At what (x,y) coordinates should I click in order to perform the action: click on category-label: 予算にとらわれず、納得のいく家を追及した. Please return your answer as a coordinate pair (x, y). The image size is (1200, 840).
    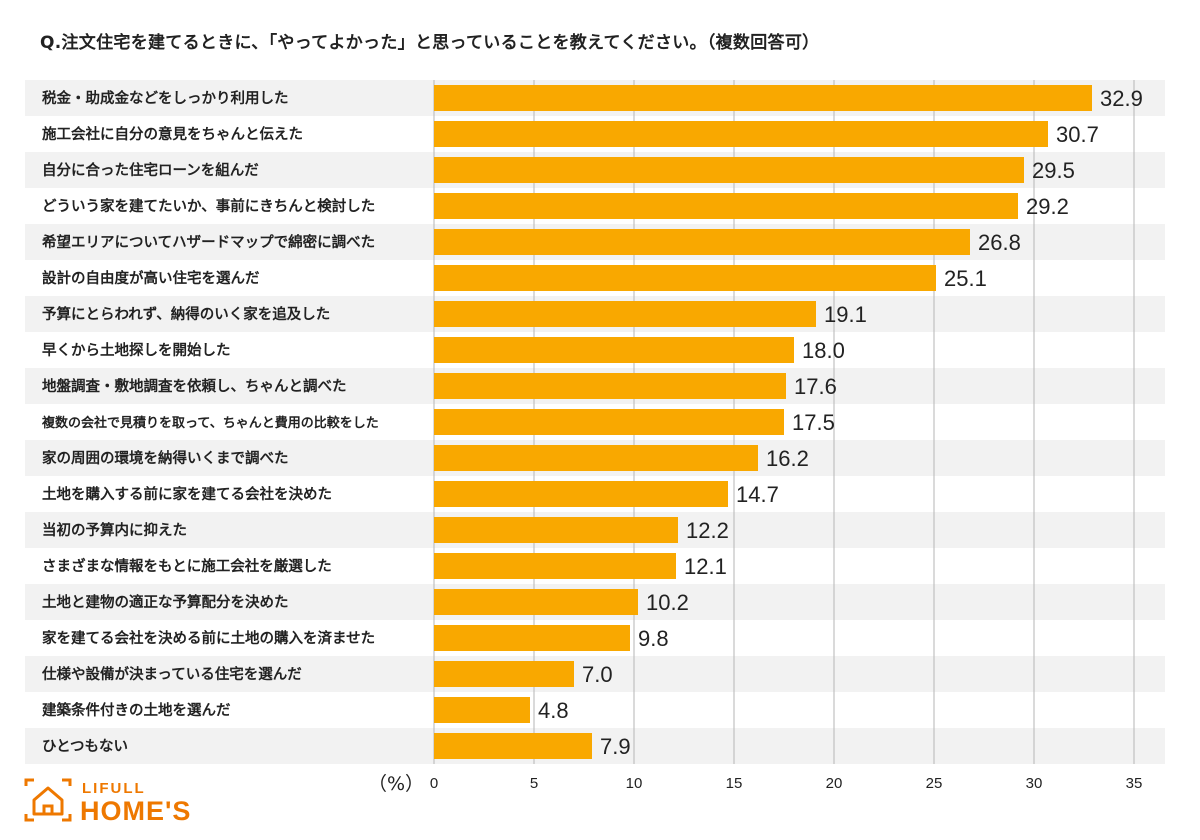
    Looking at the image, I should click on (186, 314).